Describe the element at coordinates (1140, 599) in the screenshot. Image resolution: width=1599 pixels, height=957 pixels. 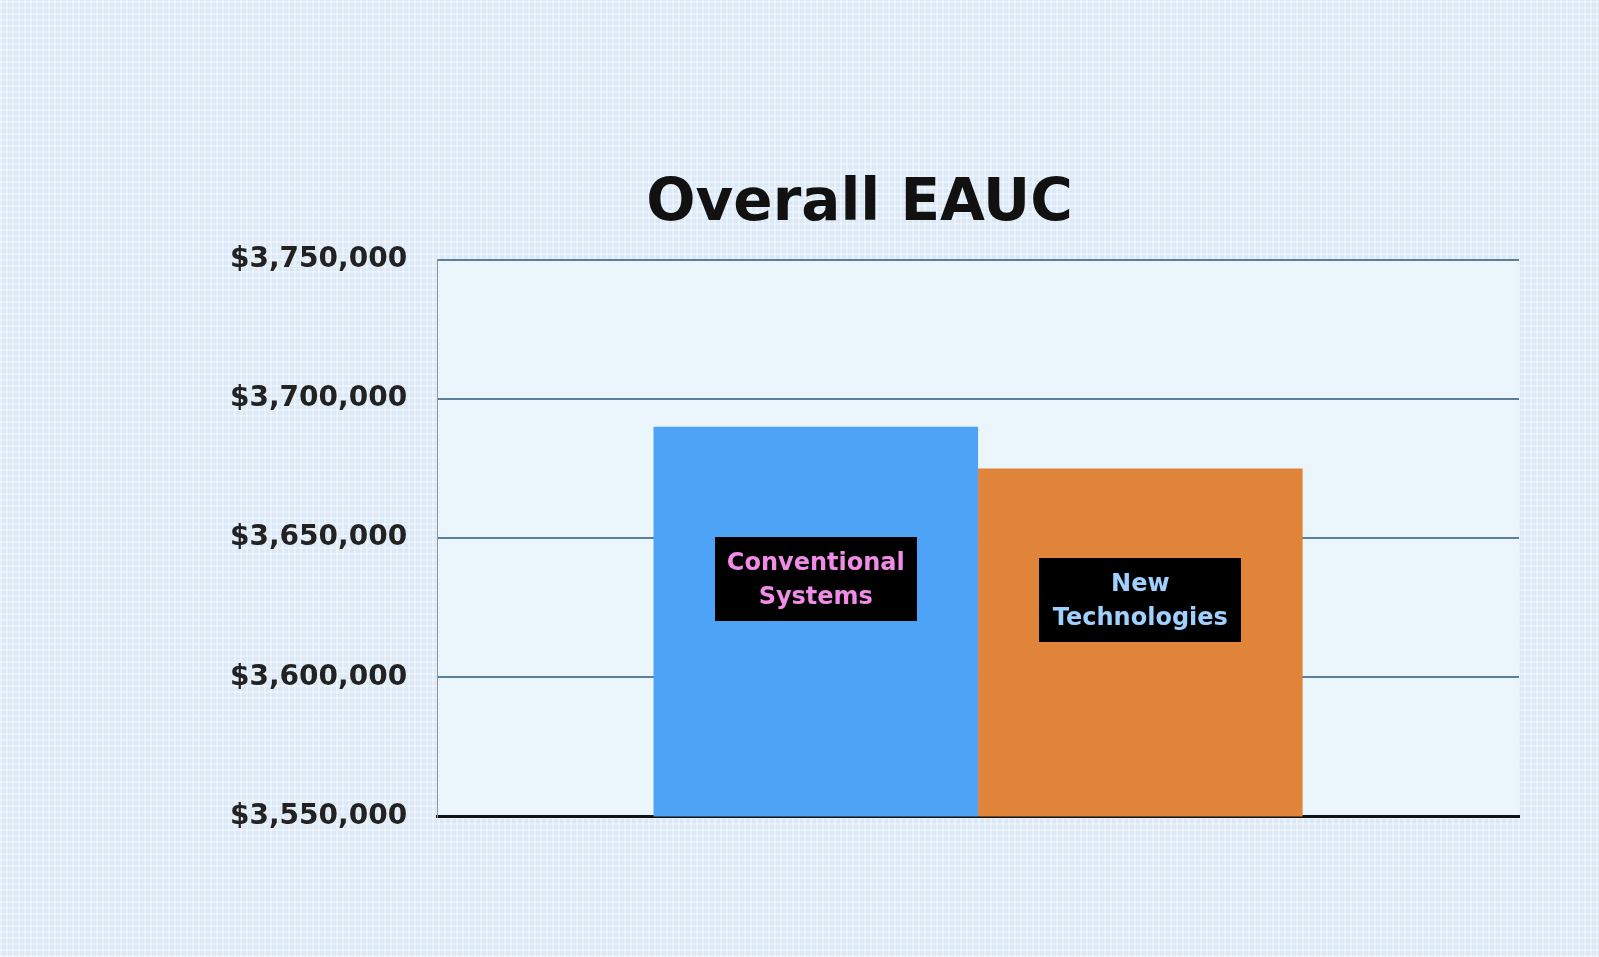
I see `series-label: New Technologies` at that location.